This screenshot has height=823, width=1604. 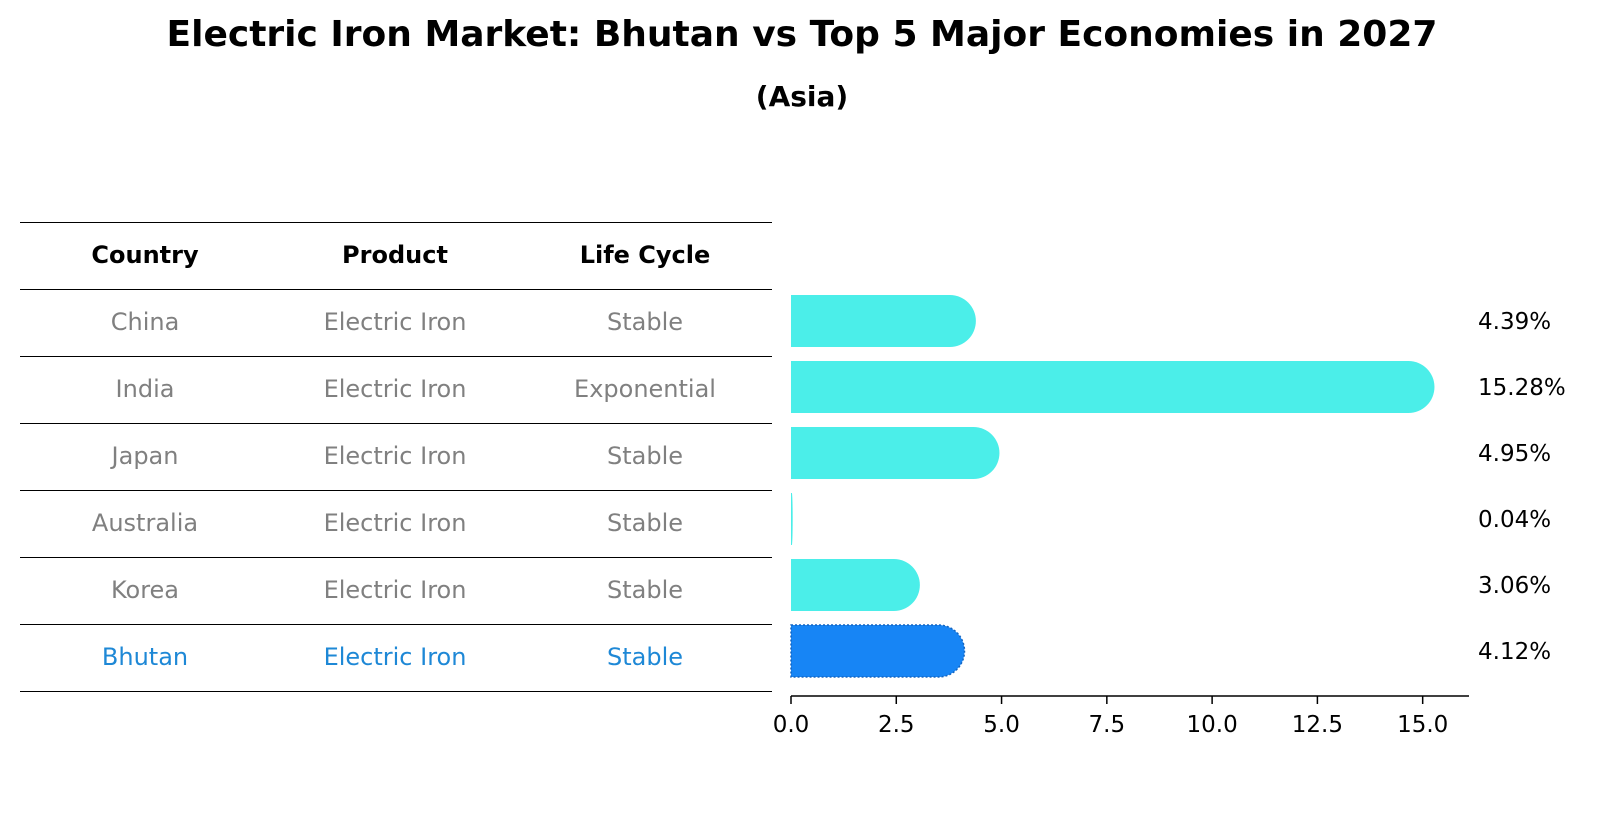 I want to click on table-row: Japan Electric Iron Stable, so click(x=396, y=456).